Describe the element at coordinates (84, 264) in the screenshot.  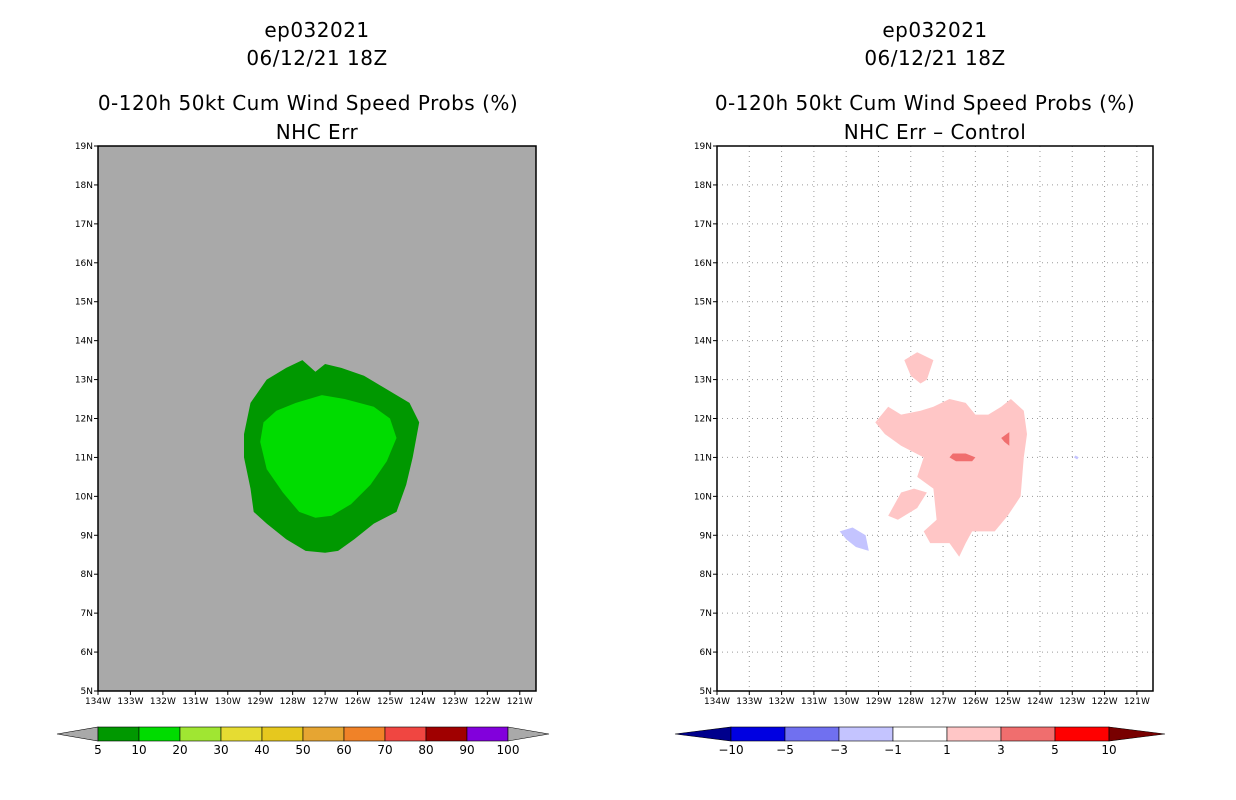
I see `y-tick-label: 16N` at that location.